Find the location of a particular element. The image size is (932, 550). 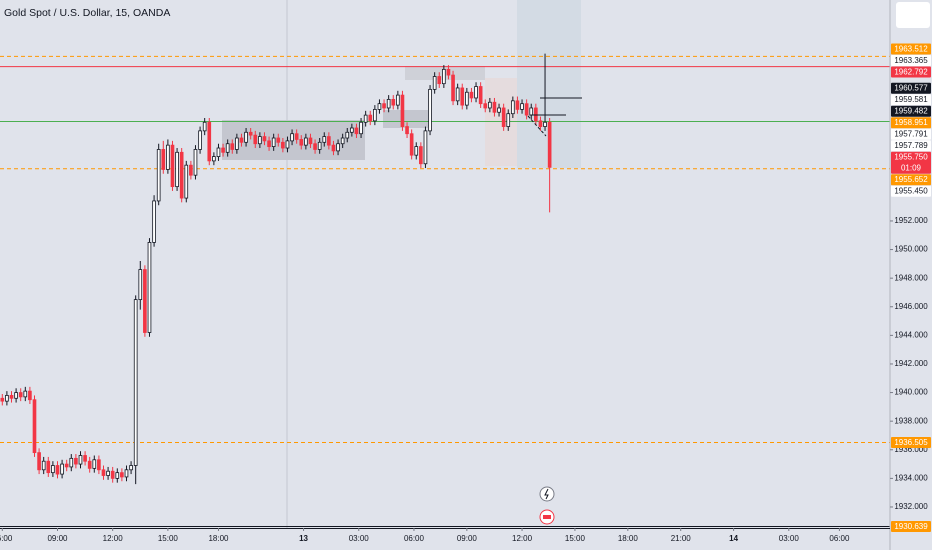

price-label: 1957.791 is located at coordinates (911, 134).